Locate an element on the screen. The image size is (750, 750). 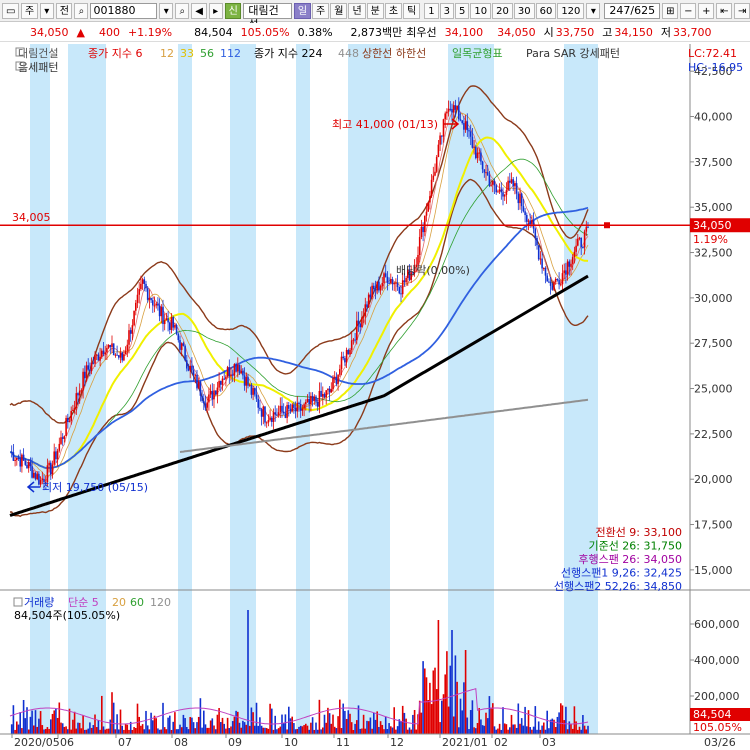
tab-period-6: 틱 is located at coordinates (412, 10).